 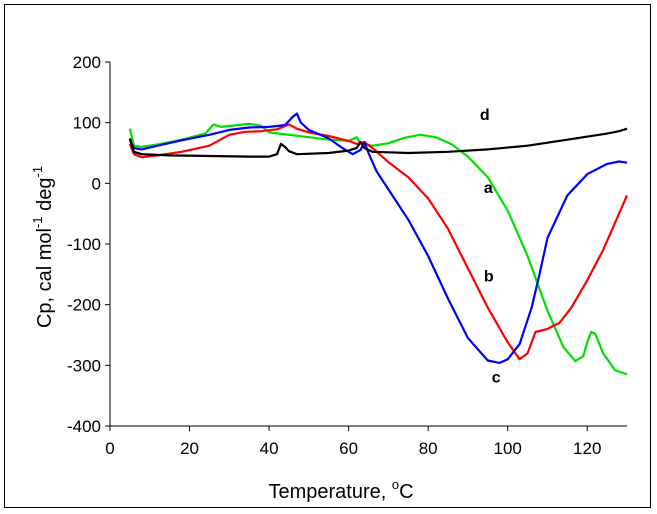 What do you see at coordinates (96, 183) in the screenshot?
I see `y-tick-label: 0` at bounding box center [96, 183].